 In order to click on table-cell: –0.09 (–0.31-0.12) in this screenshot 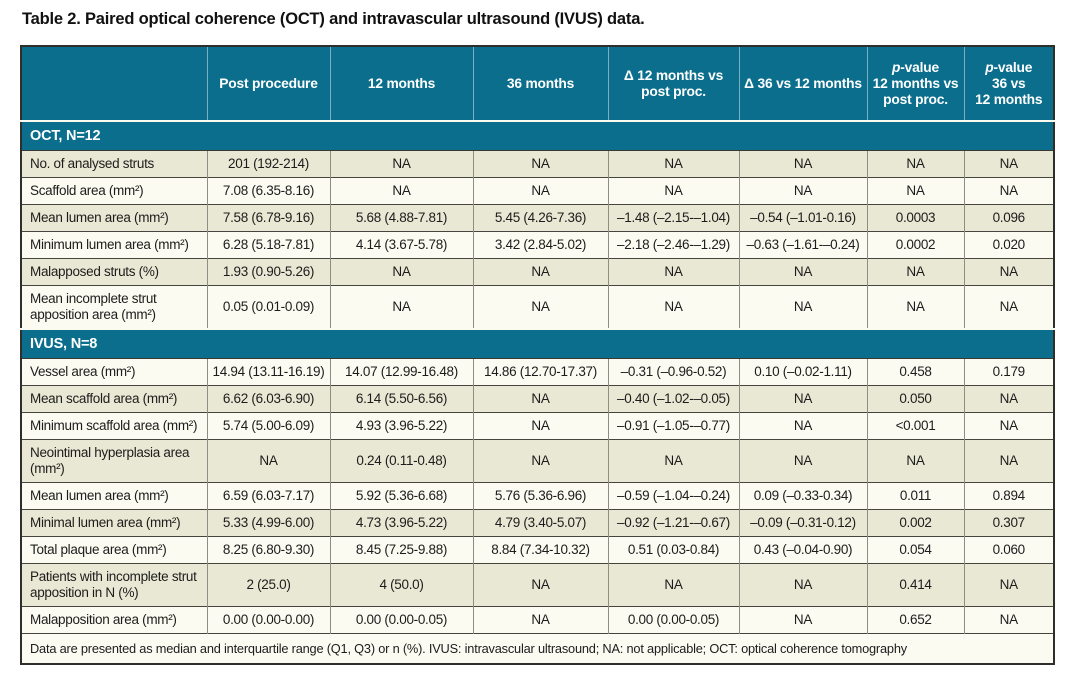, I will do `click(802, 523)`.